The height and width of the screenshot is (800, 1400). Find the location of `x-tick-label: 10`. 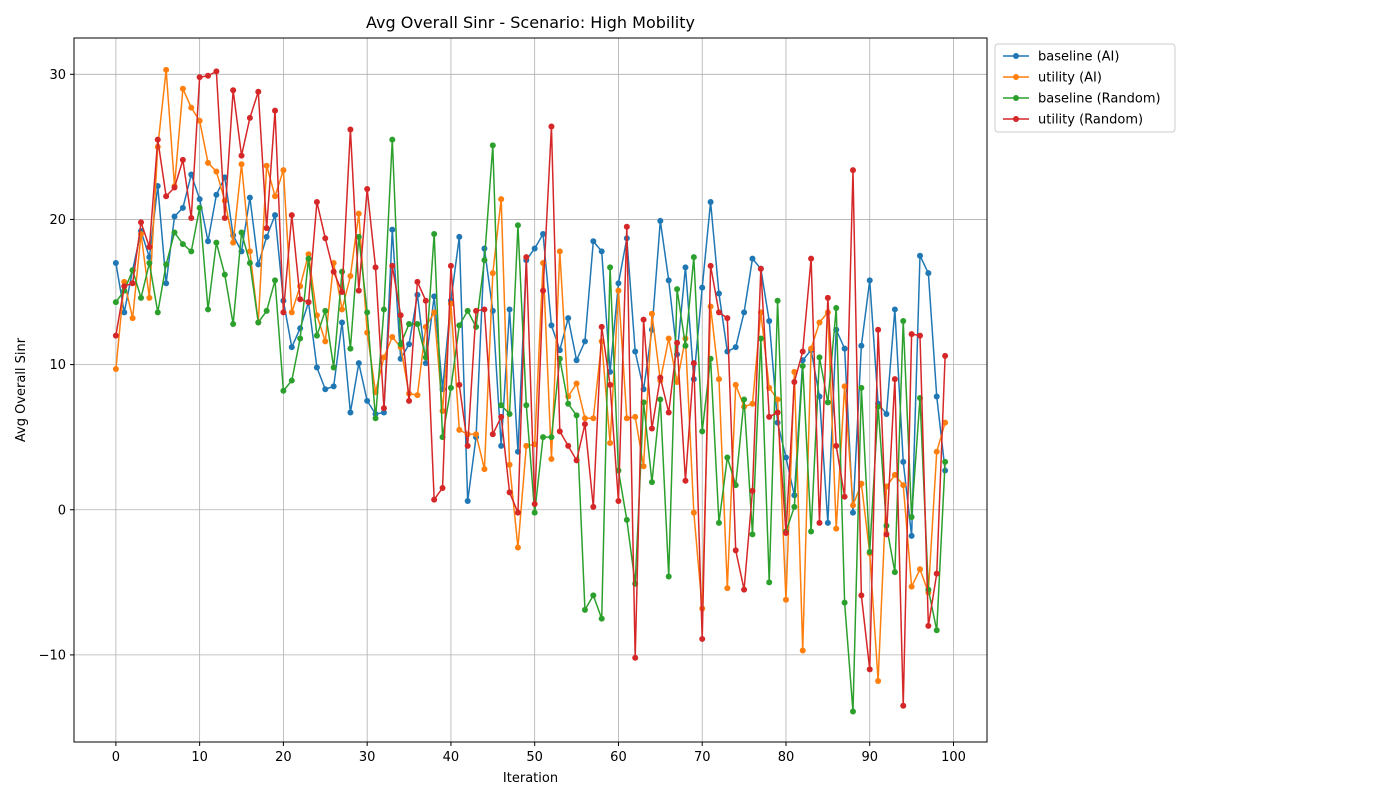

x-tick-label: 10 is located at coordinates (199, 757).